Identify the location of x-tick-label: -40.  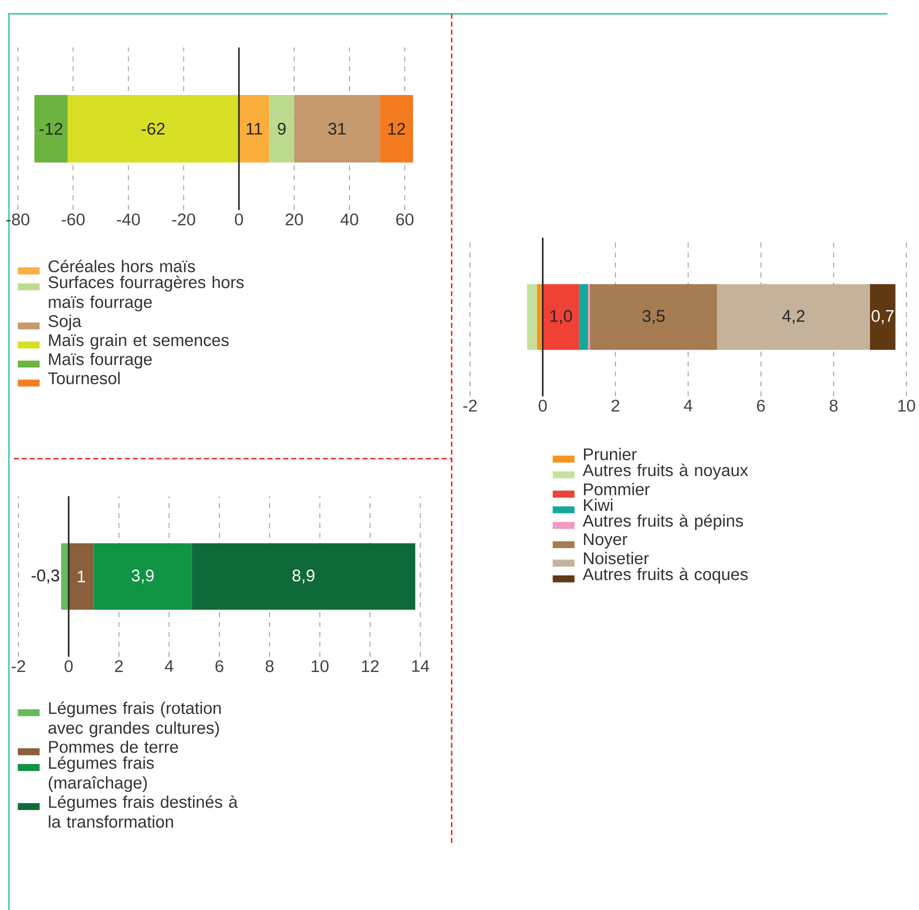
(128, 219).